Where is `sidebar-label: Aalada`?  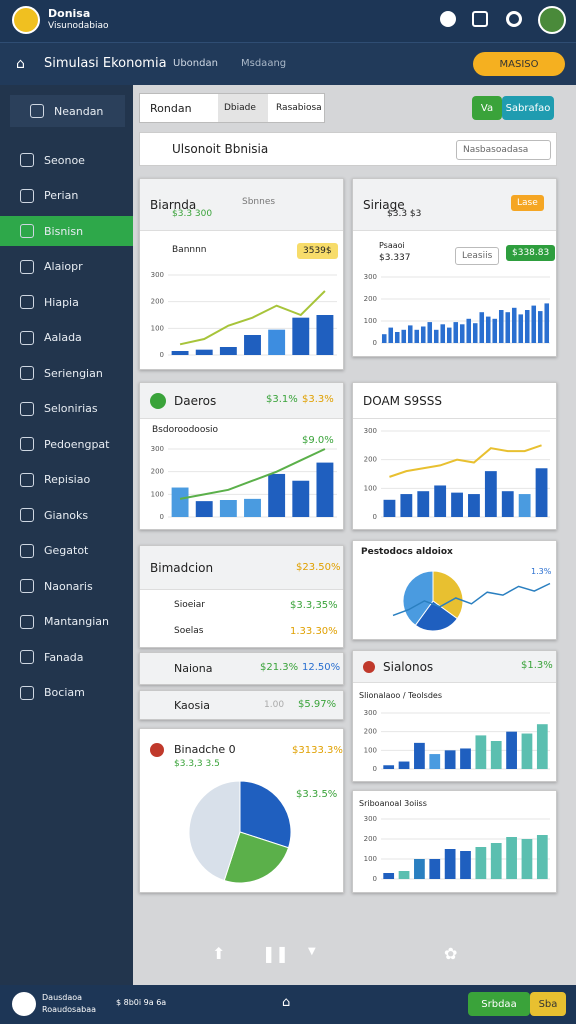
sidebar-label: Aalada is located at coordinates (63, 337).